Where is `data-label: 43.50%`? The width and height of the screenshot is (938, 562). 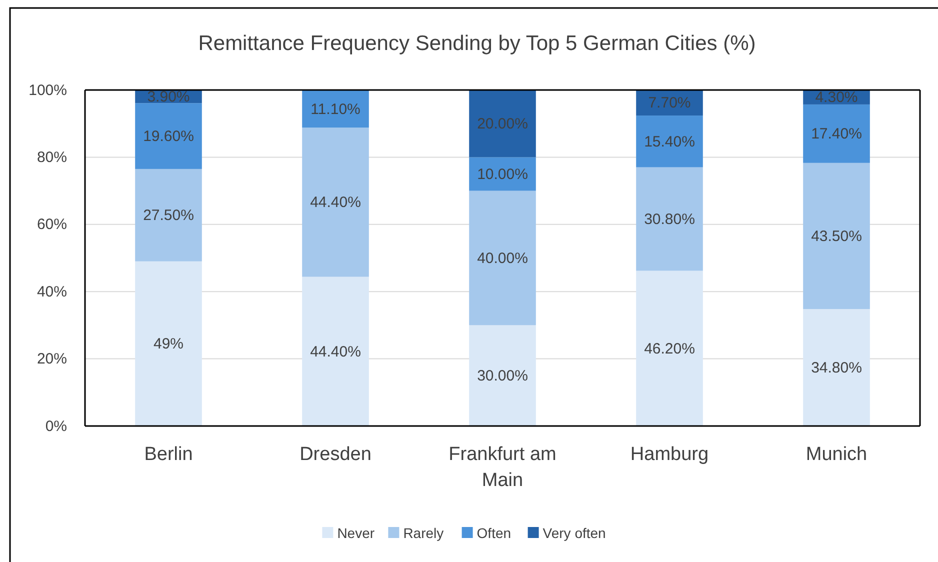
data-label: 43.50% is located at coordinates (836, 236).